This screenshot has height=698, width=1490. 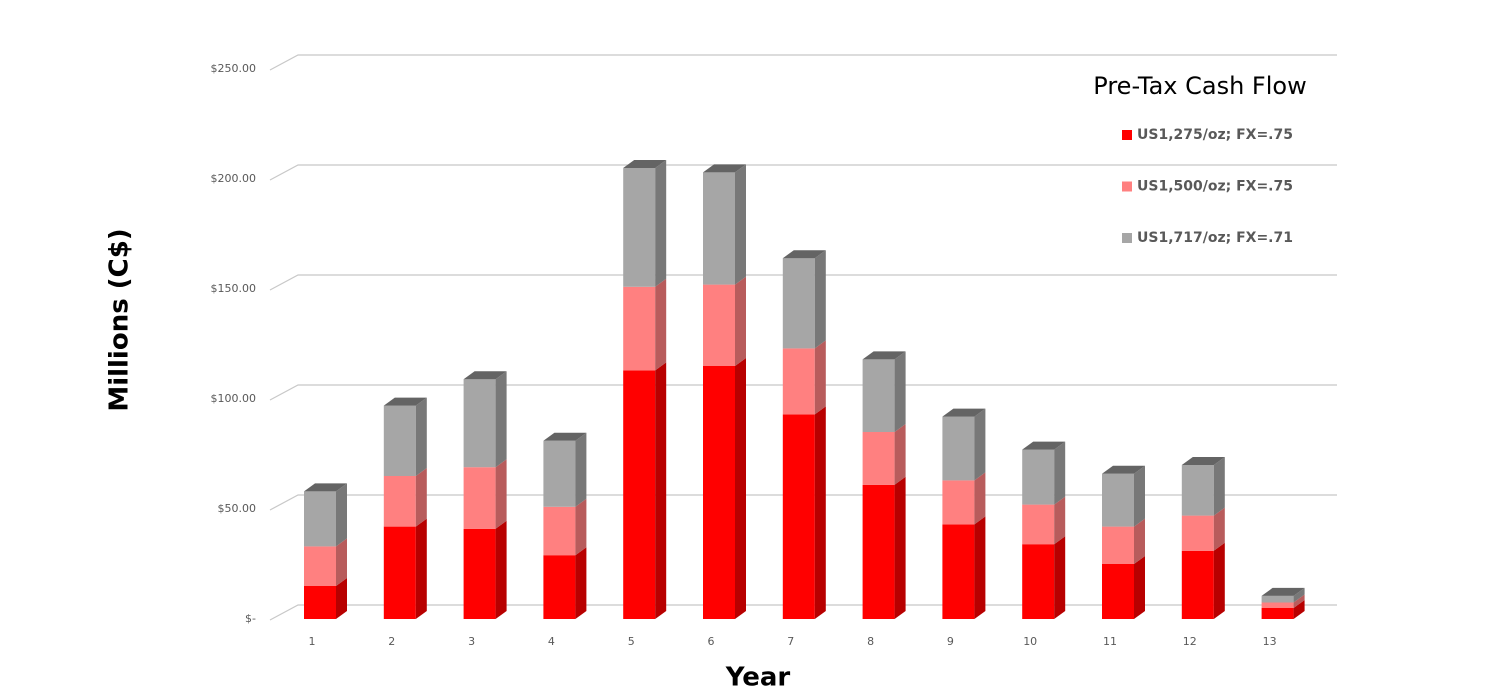 I want to click on x-tick-label: 8, so click(x=870, y=641).